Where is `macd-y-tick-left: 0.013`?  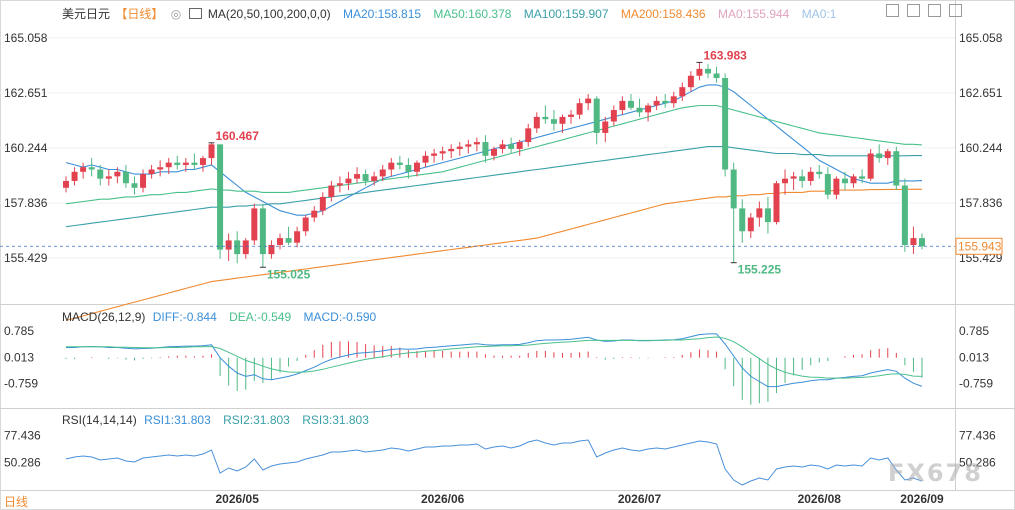 macd-y-tick-left: 0.013 is located at coordinates (19, 357).